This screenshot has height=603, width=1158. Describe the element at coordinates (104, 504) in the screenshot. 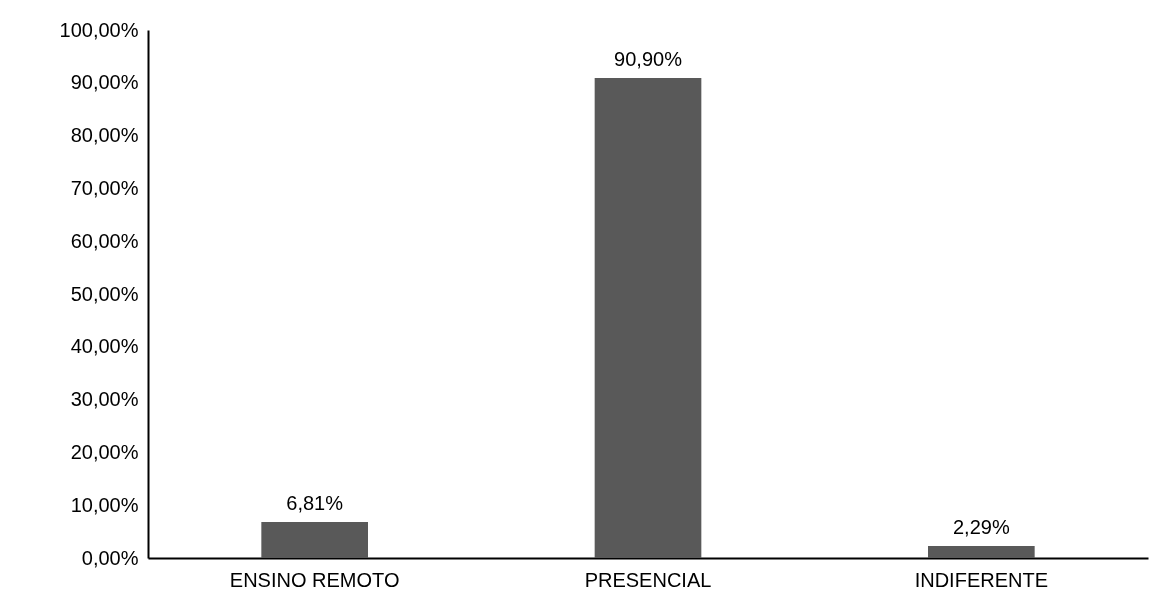

I see `y-tick-label: 10,00%` at that location.